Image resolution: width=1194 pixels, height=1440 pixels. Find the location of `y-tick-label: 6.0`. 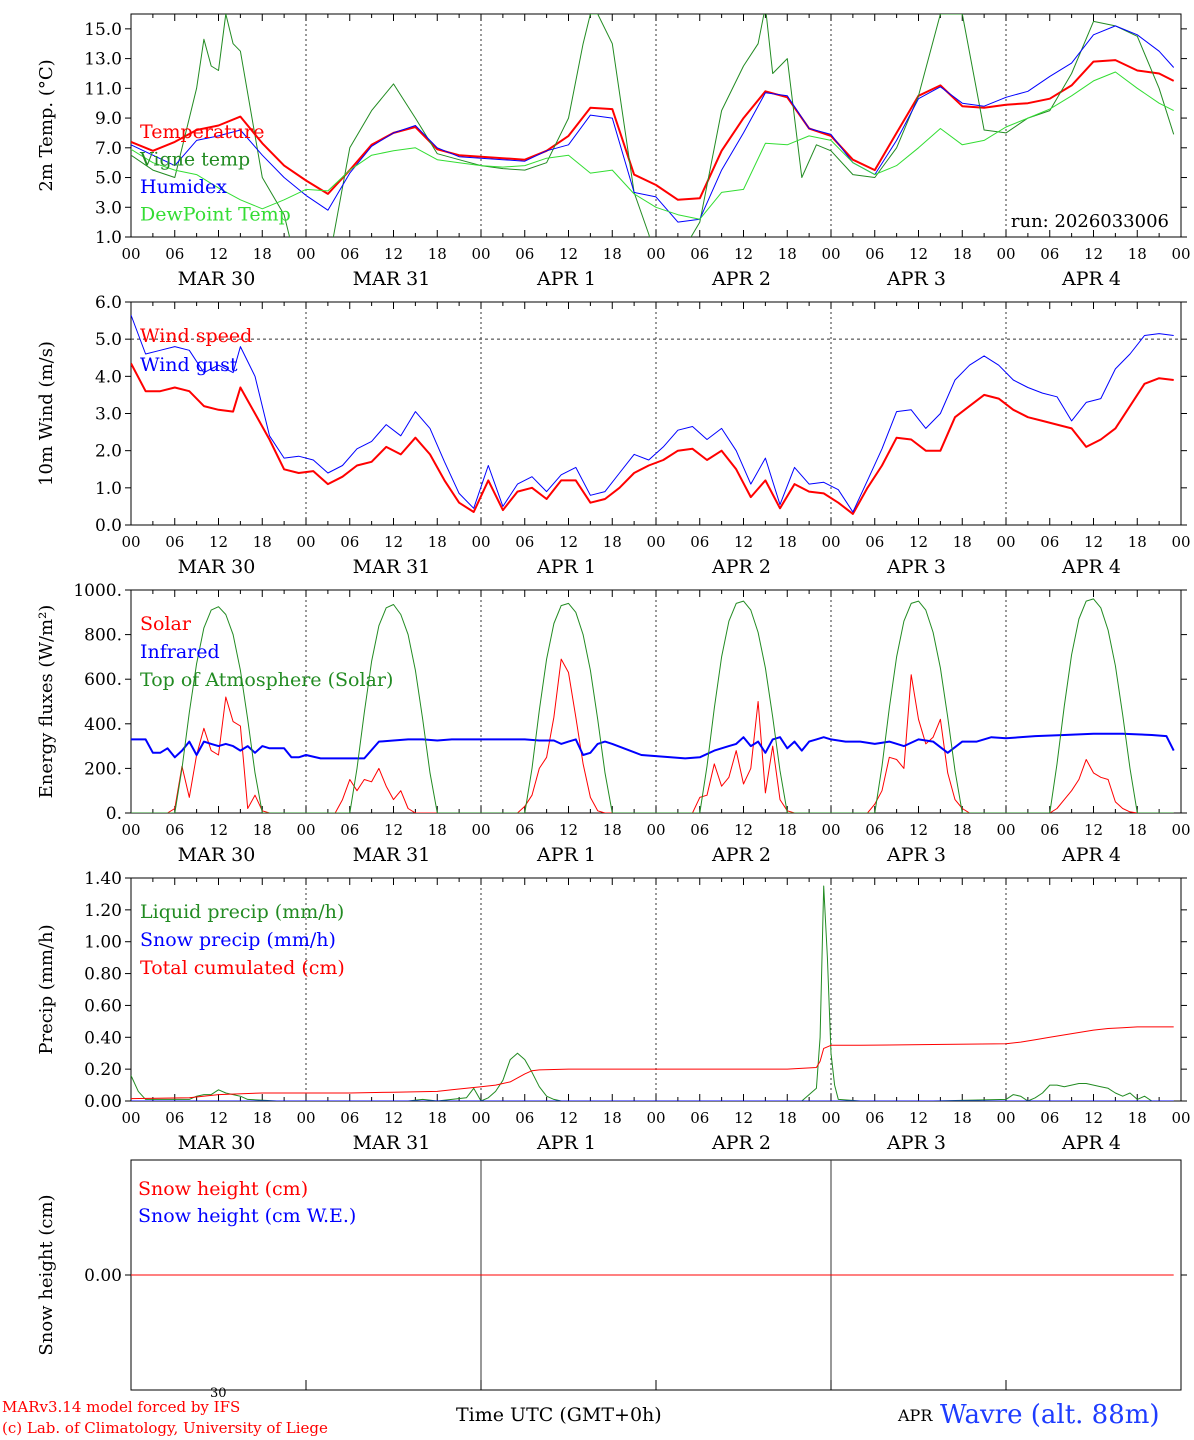

y-tick-label: 6.0 is located at coordinates (108, 303).